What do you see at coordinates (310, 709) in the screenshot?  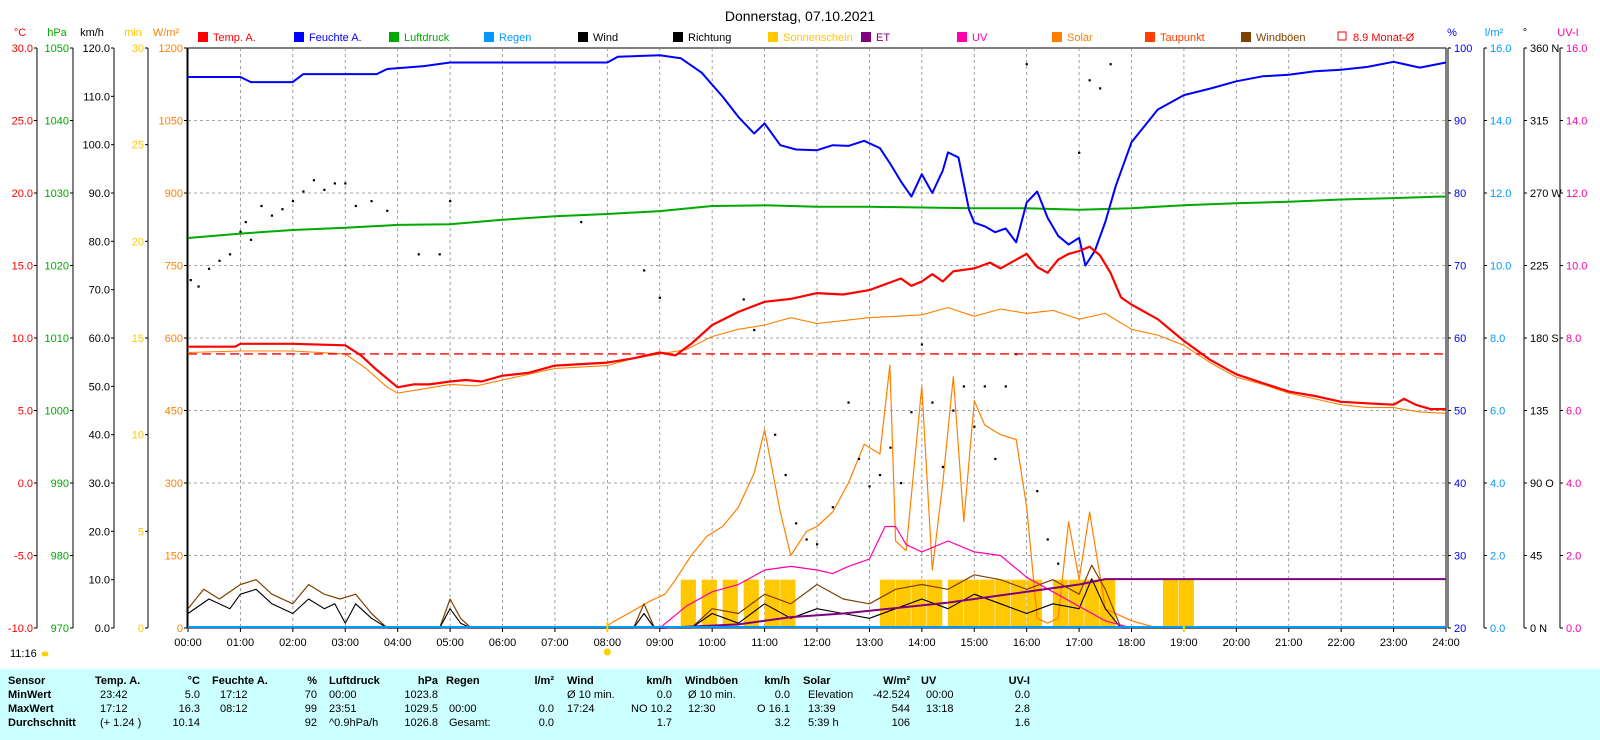 I see `stats-cell: 99` at bounding box center [310, 709].